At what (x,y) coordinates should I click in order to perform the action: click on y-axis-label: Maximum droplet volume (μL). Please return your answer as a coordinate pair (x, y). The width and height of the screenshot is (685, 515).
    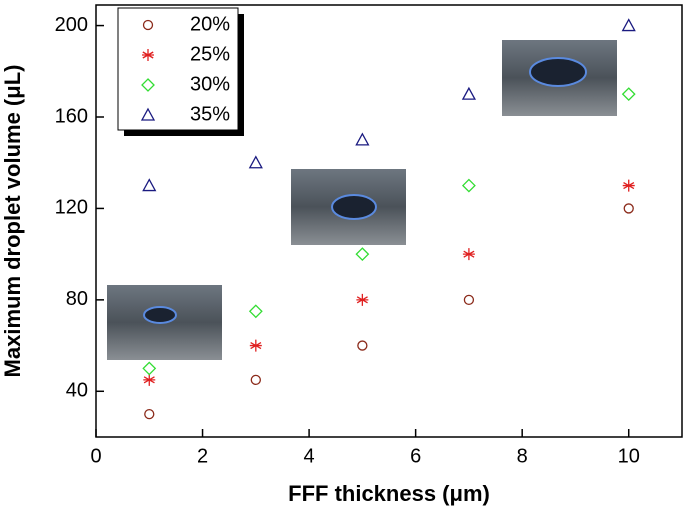
    Looking at the image, I should click on (12, 221).